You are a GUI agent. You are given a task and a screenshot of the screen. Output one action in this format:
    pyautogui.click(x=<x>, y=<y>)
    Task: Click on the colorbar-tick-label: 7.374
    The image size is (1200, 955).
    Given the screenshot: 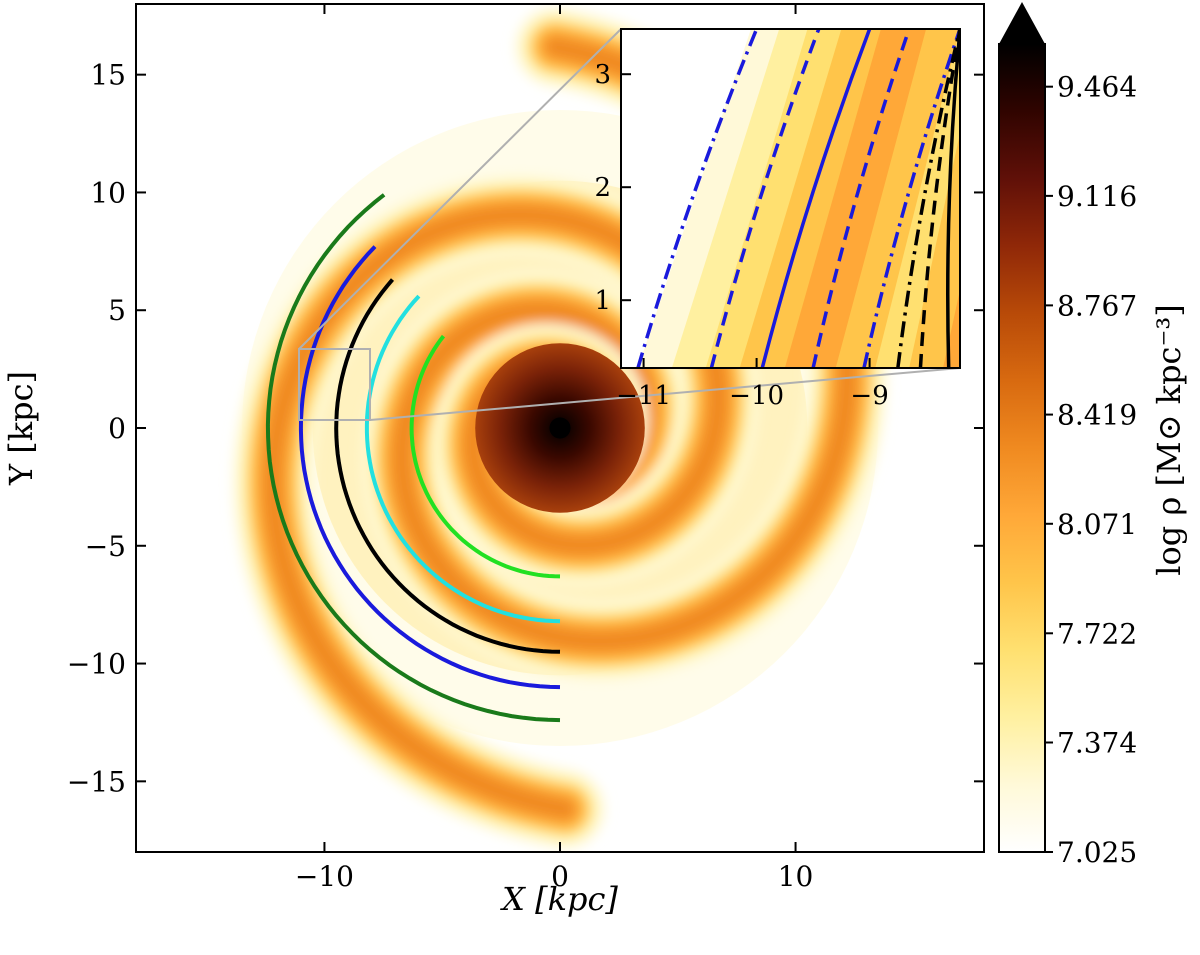 What is the action you would take?
    pyautogui.click(x=1097, y=742)
    